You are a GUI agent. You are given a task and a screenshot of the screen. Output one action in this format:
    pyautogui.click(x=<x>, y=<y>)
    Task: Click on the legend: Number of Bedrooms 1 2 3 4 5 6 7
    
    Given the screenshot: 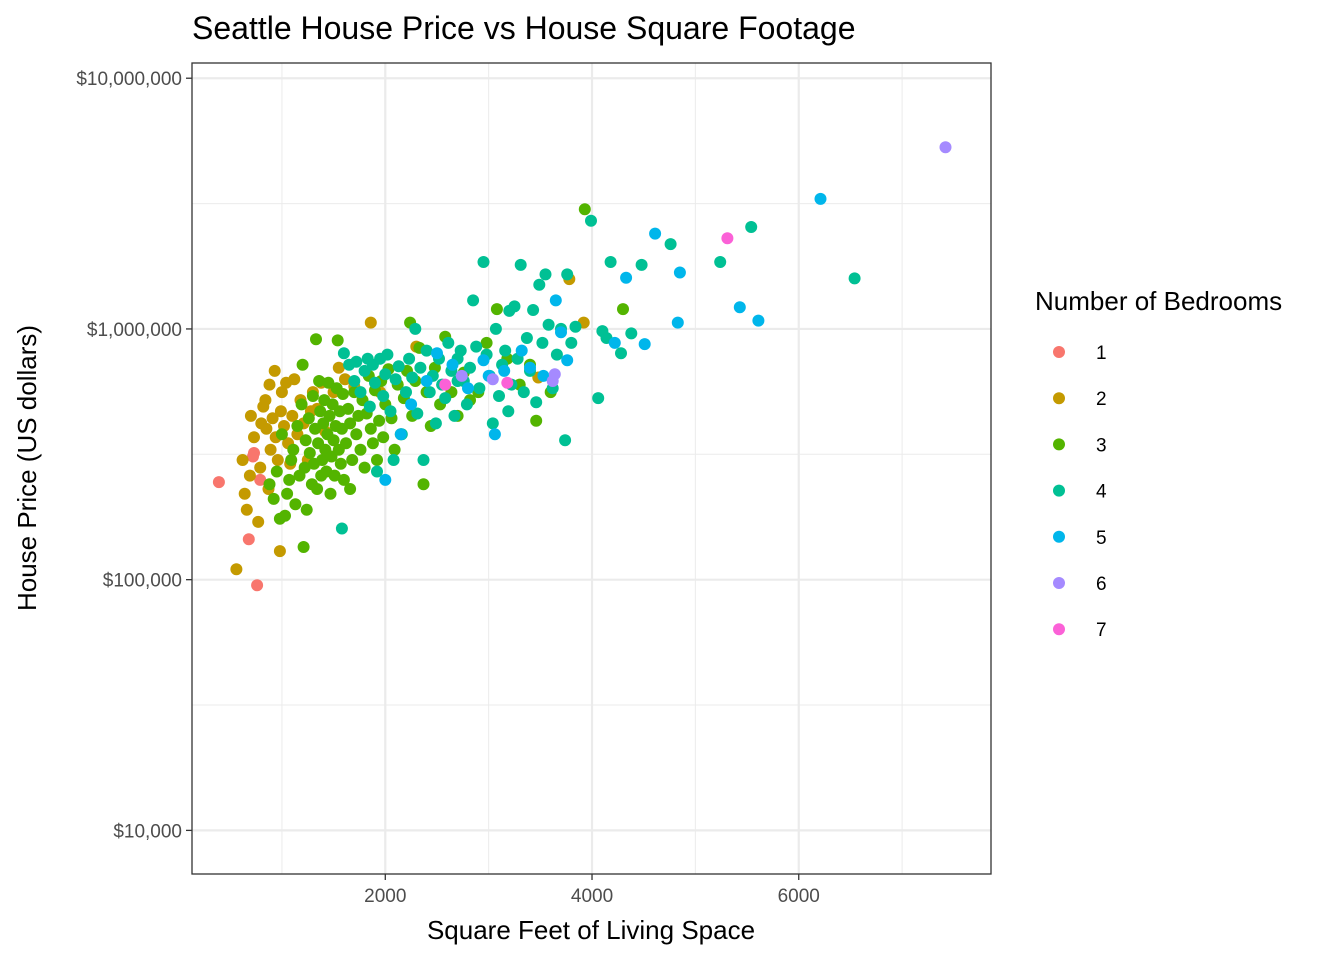 What is the action you would take?
    pyautogui.click(x=1158, y=463)
    